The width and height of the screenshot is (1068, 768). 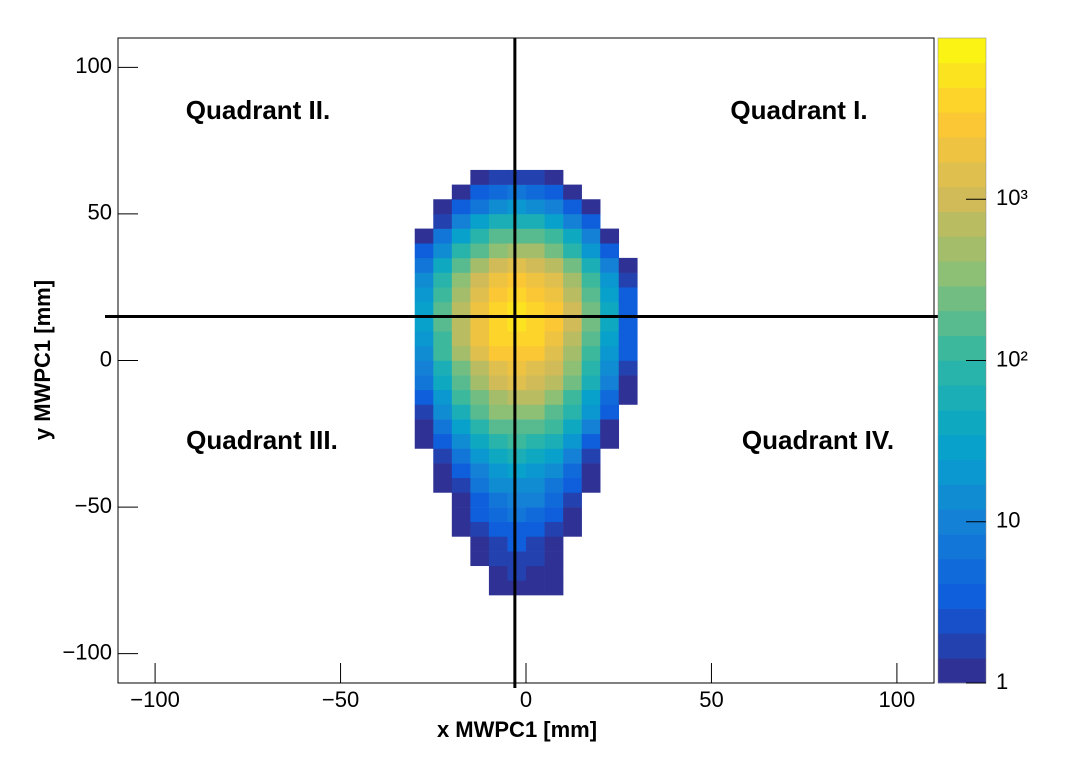 What do you see at coordinates (42, 360) in the screenshot?
I see `y-axis-title: y MWPC1 [mm]` at bounding box center [42, 360].